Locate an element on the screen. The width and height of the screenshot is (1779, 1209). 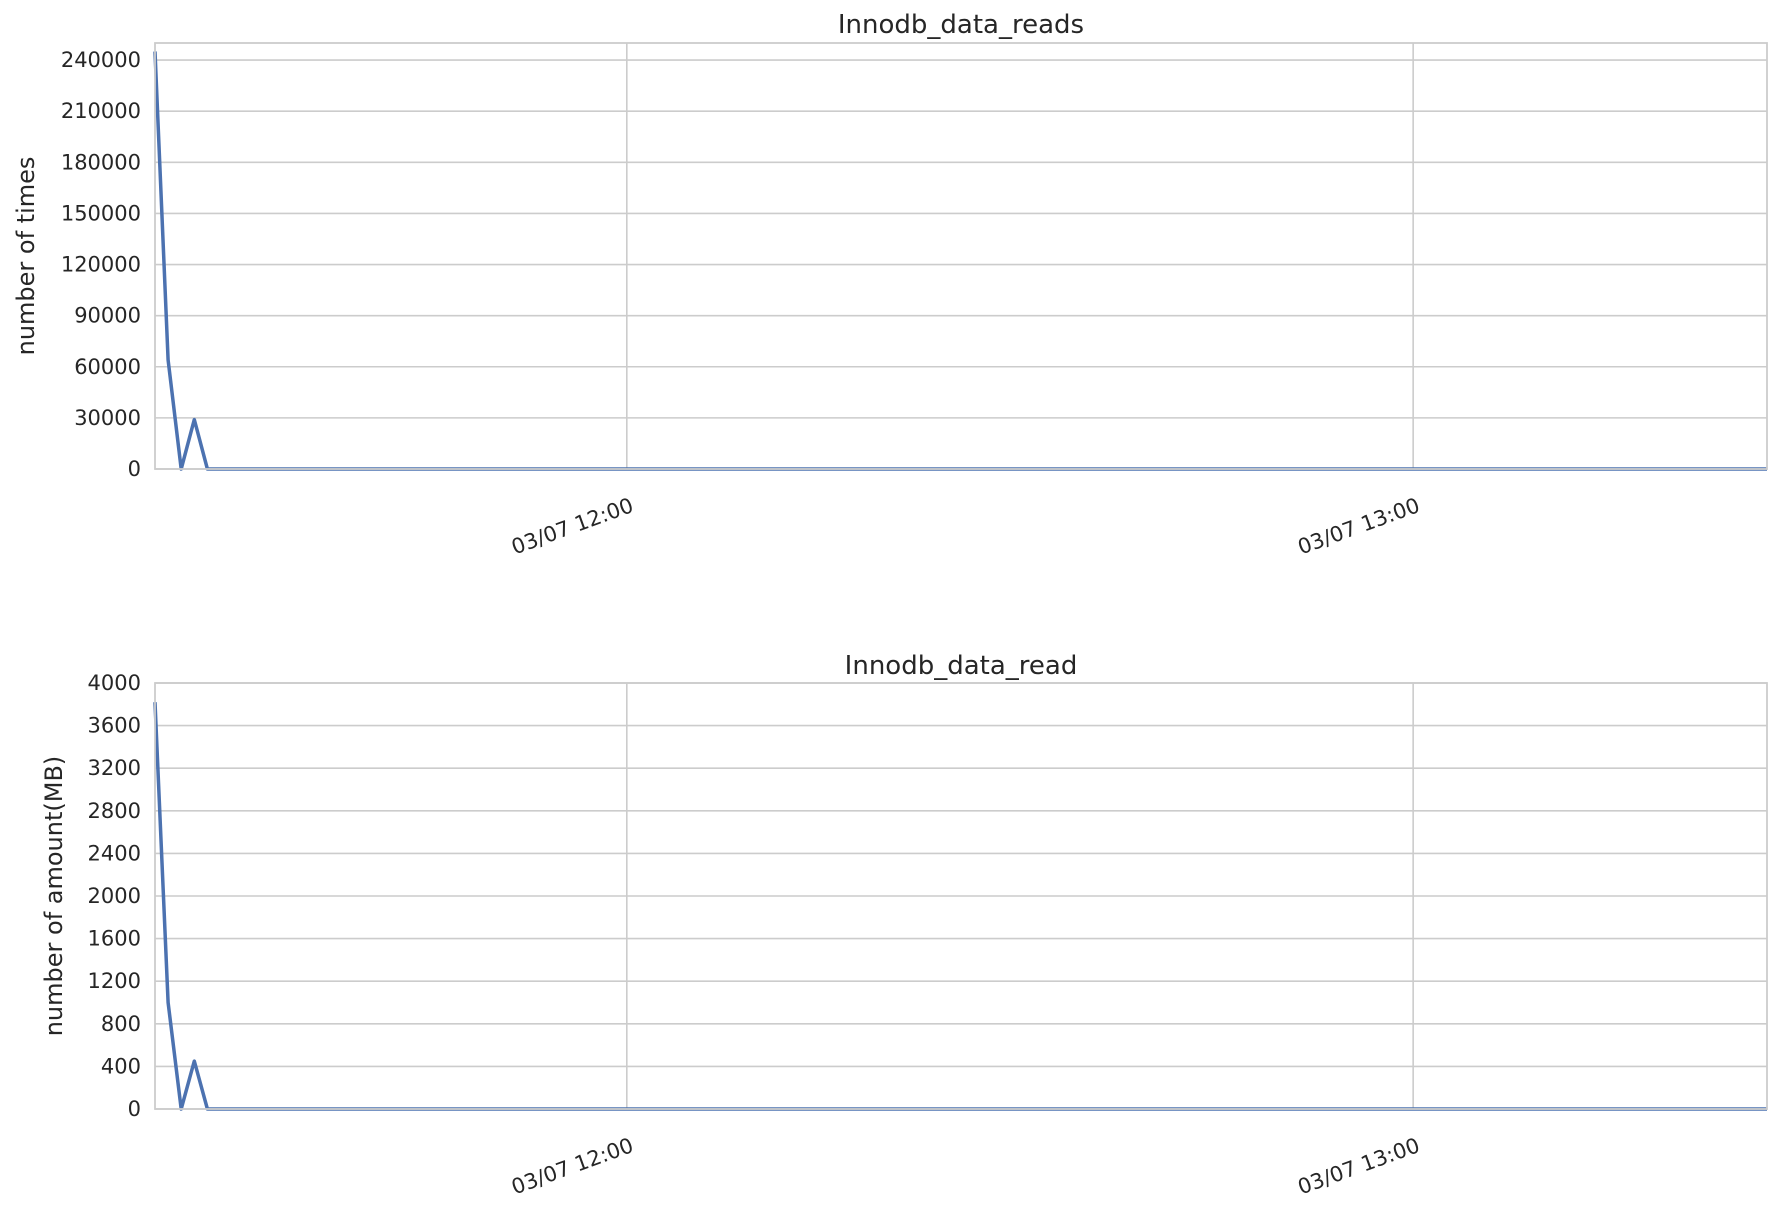
y-tick-label: 1200 is located at coordinates (114, 981).